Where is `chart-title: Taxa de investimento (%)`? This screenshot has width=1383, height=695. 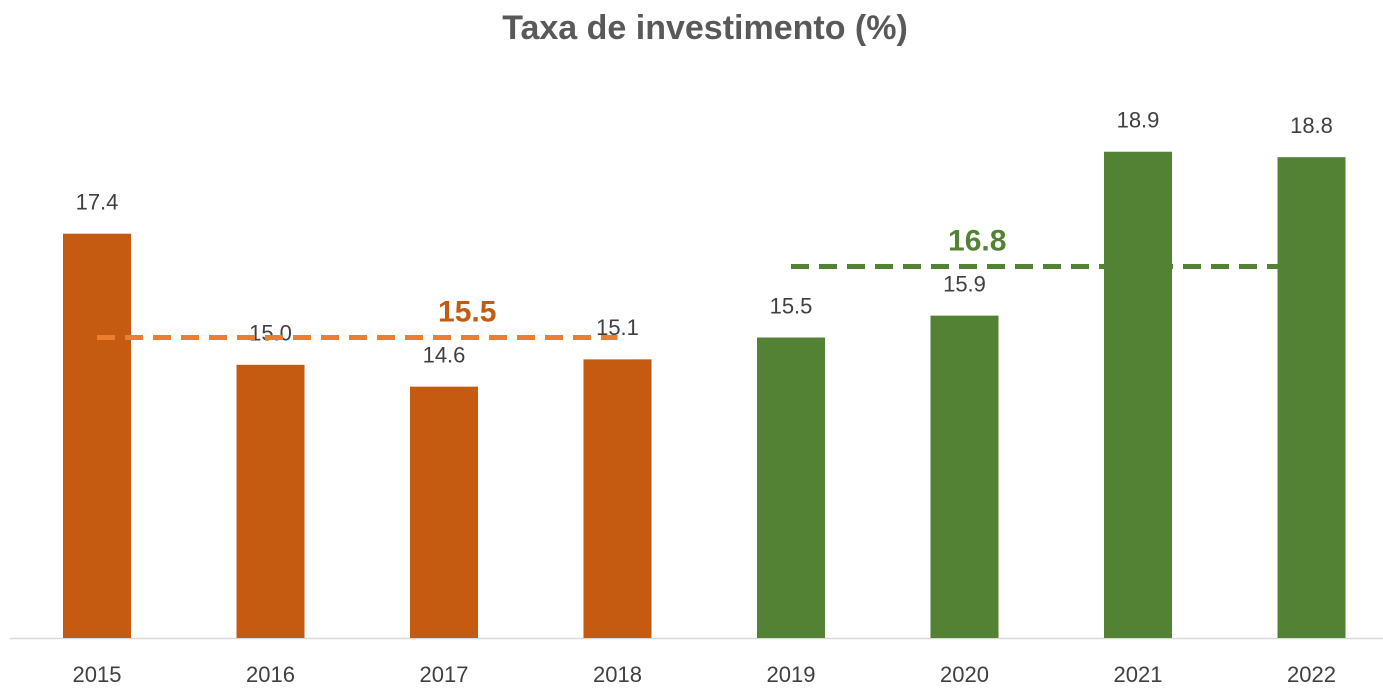
chart-title: Taxa de investimento (%) is located at coordinates (705, 28).